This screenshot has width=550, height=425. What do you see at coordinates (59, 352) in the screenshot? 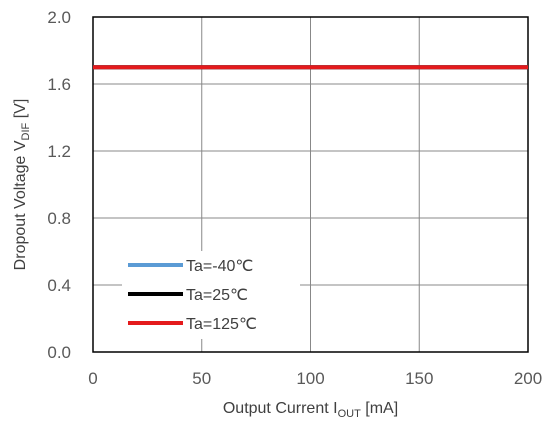
I see `y-tick-label: 0.0` at bounding box center [59, 352].